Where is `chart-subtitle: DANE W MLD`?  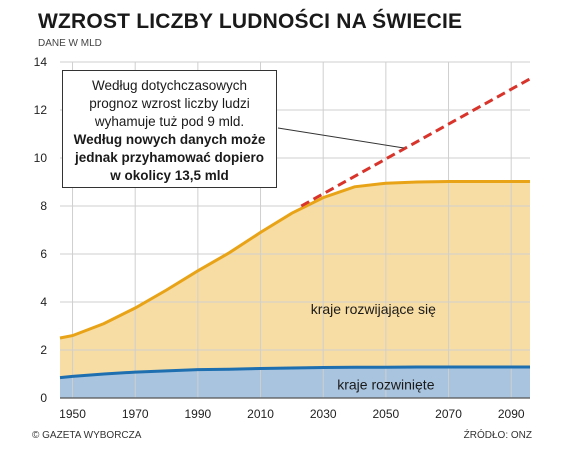 chart-subtitle: DANE W MLD is located at coordinates (70, 43).